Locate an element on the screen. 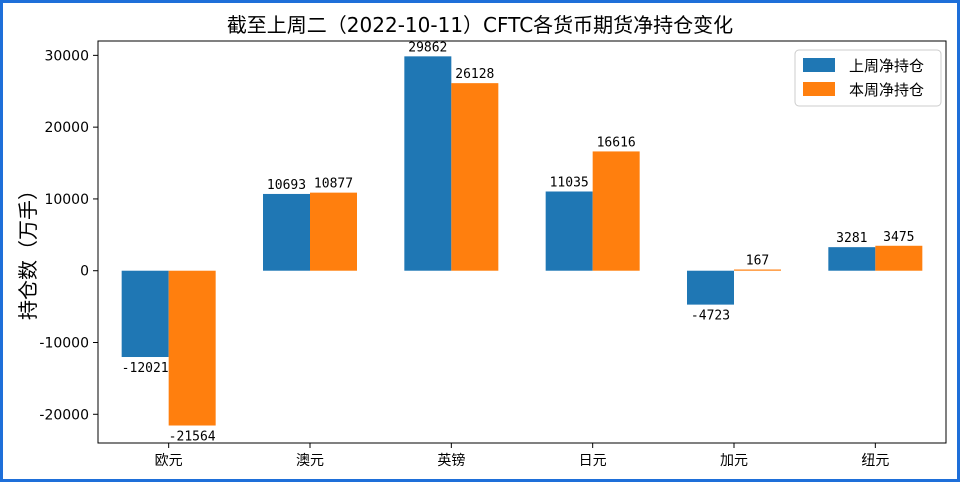  y-tick-label: 10000 is located at coordinates (66, 200).